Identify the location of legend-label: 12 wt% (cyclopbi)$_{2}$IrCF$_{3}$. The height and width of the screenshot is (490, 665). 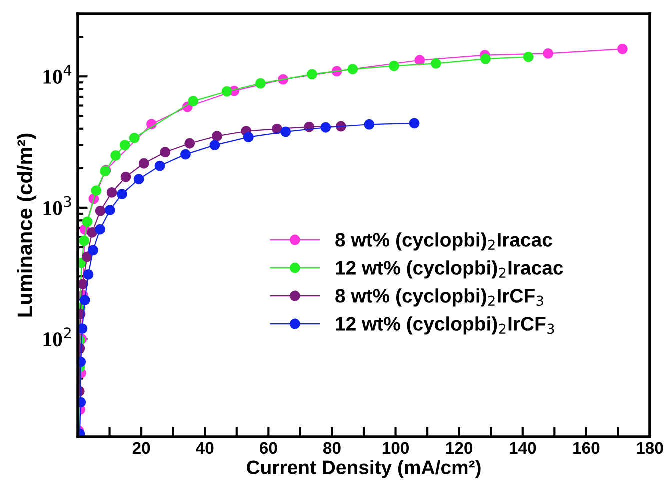
(445, 325).